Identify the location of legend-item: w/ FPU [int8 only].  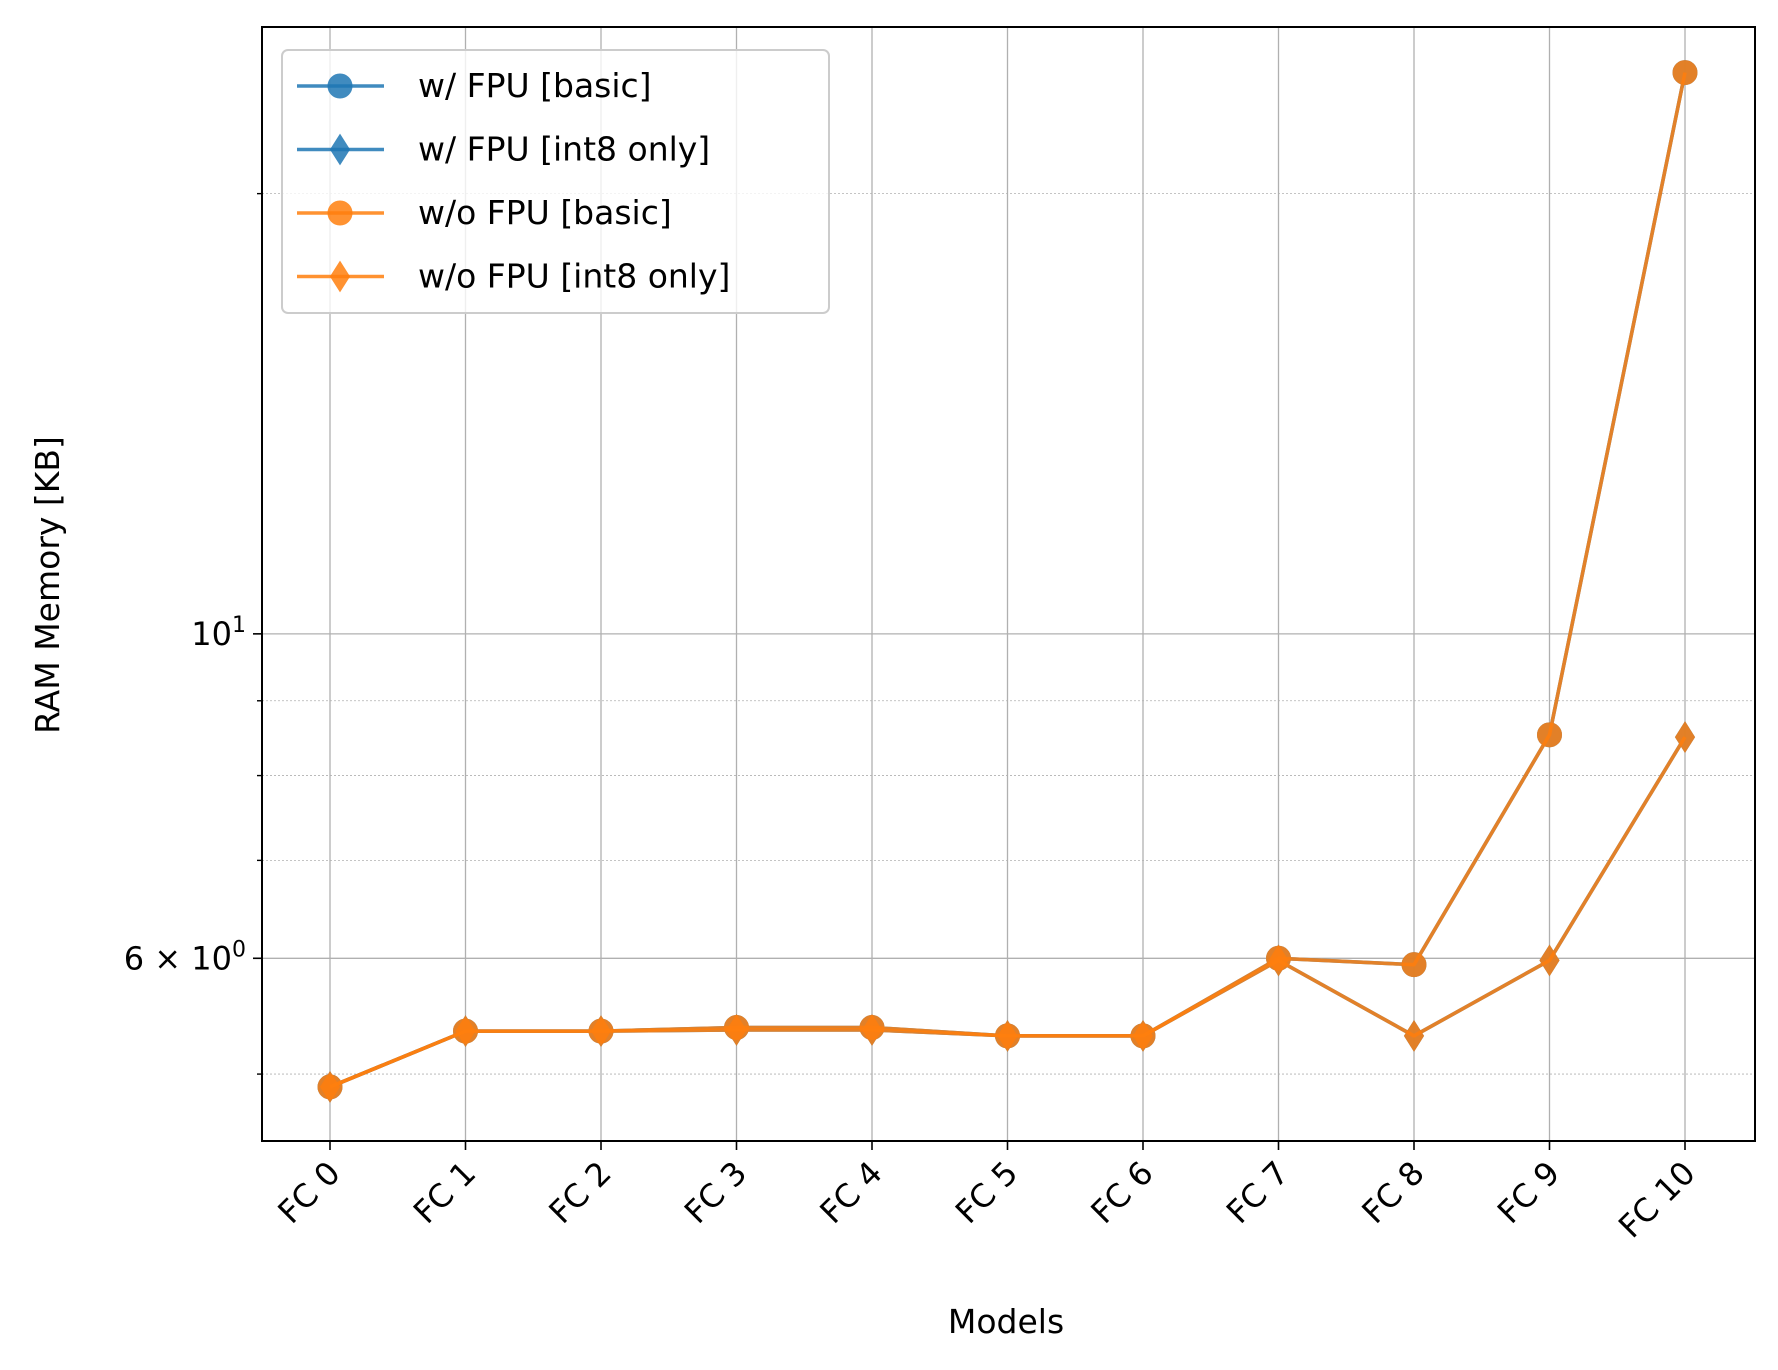
(503, 149).